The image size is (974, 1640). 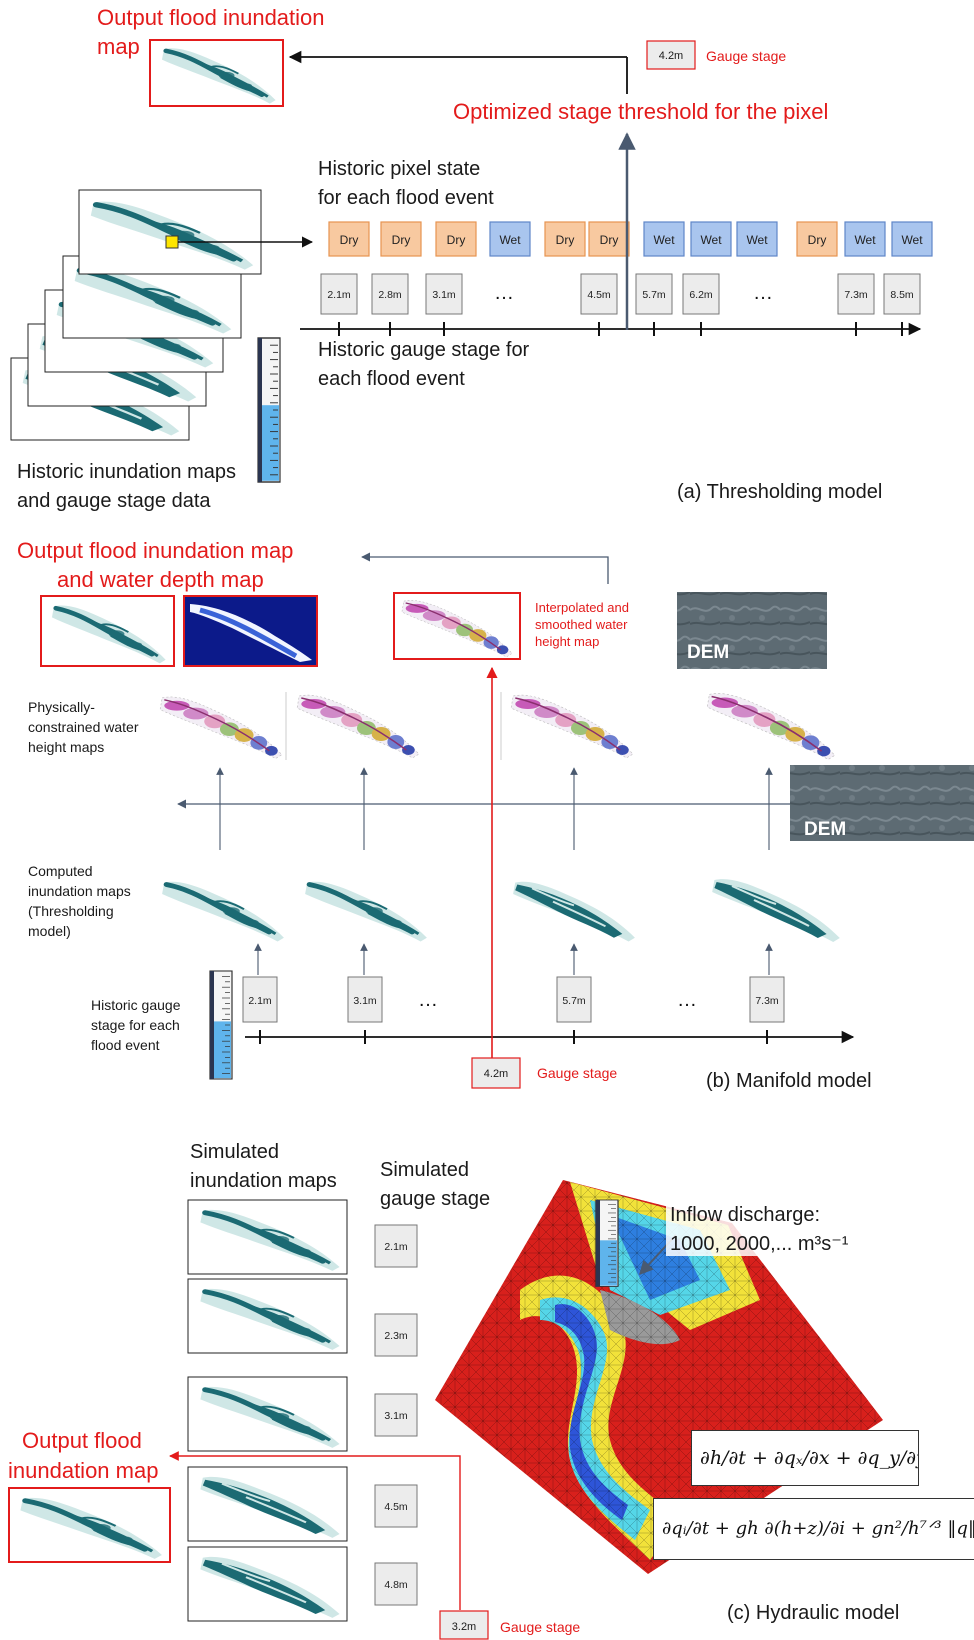 I want to click on simulated-maps, so click(x=267, y=1410).